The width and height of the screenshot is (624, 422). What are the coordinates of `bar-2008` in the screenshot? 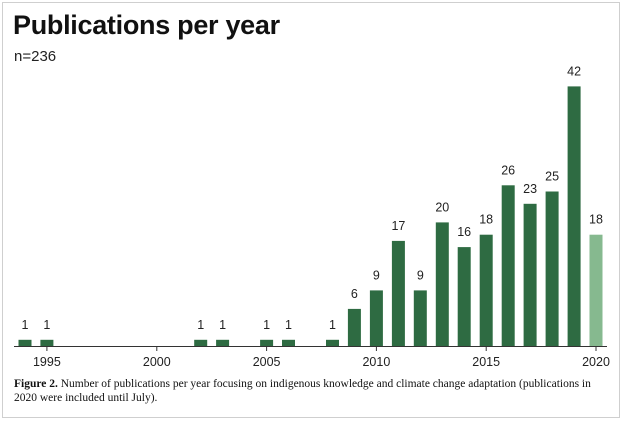 It's located at (332, 342).